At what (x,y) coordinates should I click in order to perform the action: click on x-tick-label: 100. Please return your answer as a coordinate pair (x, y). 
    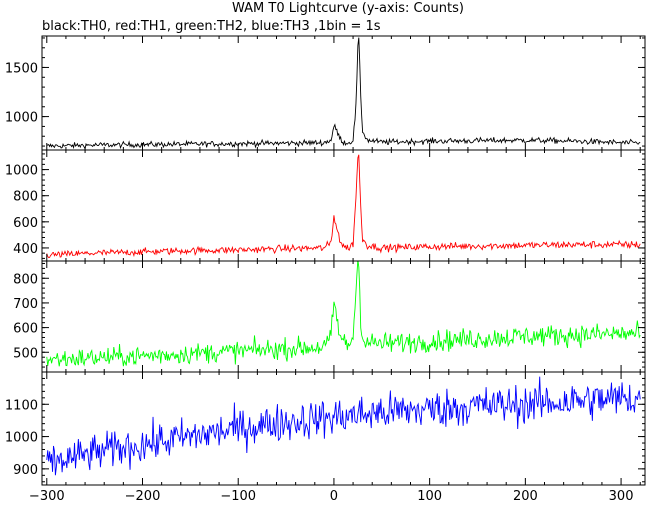
    Looking at the image, I should click on (429, 496).